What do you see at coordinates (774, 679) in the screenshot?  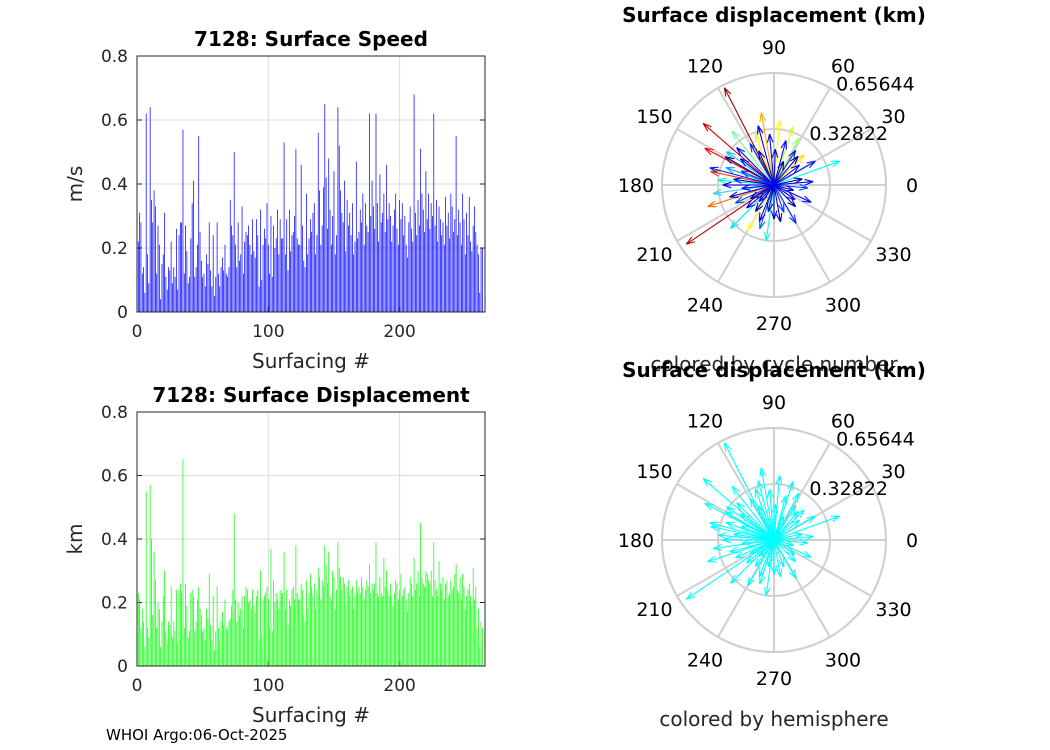 I see `polar-hemisphere-angle-label: 270` at bounding box center [774, 679].